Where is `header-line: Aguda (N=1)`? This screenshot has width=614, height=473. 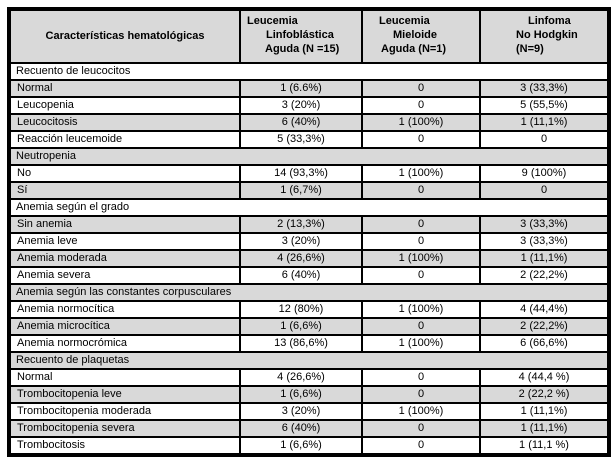
header-line: Aguda (N=1) is located at coordinates (414, 49).